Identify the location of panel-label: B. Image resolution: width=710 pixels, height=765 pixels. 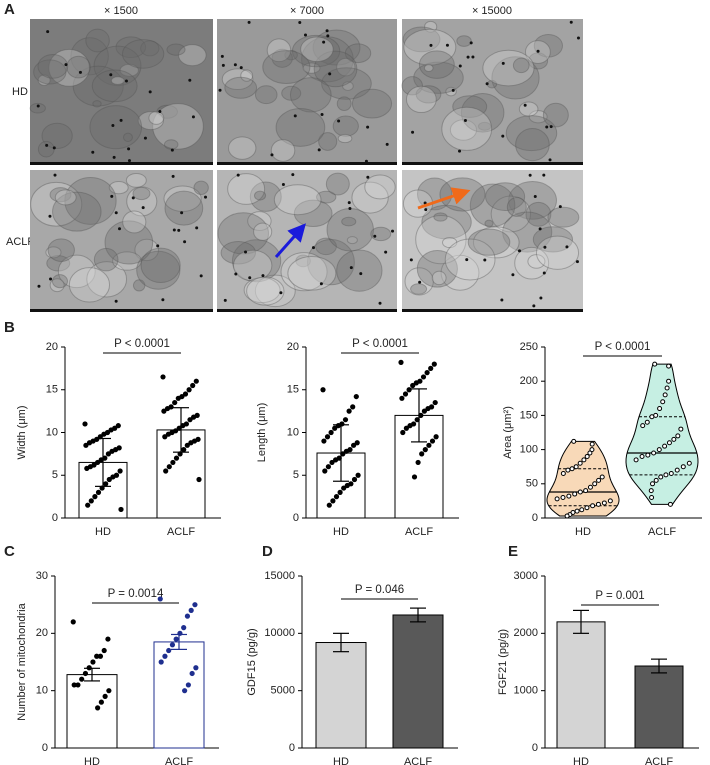
(9, 327).